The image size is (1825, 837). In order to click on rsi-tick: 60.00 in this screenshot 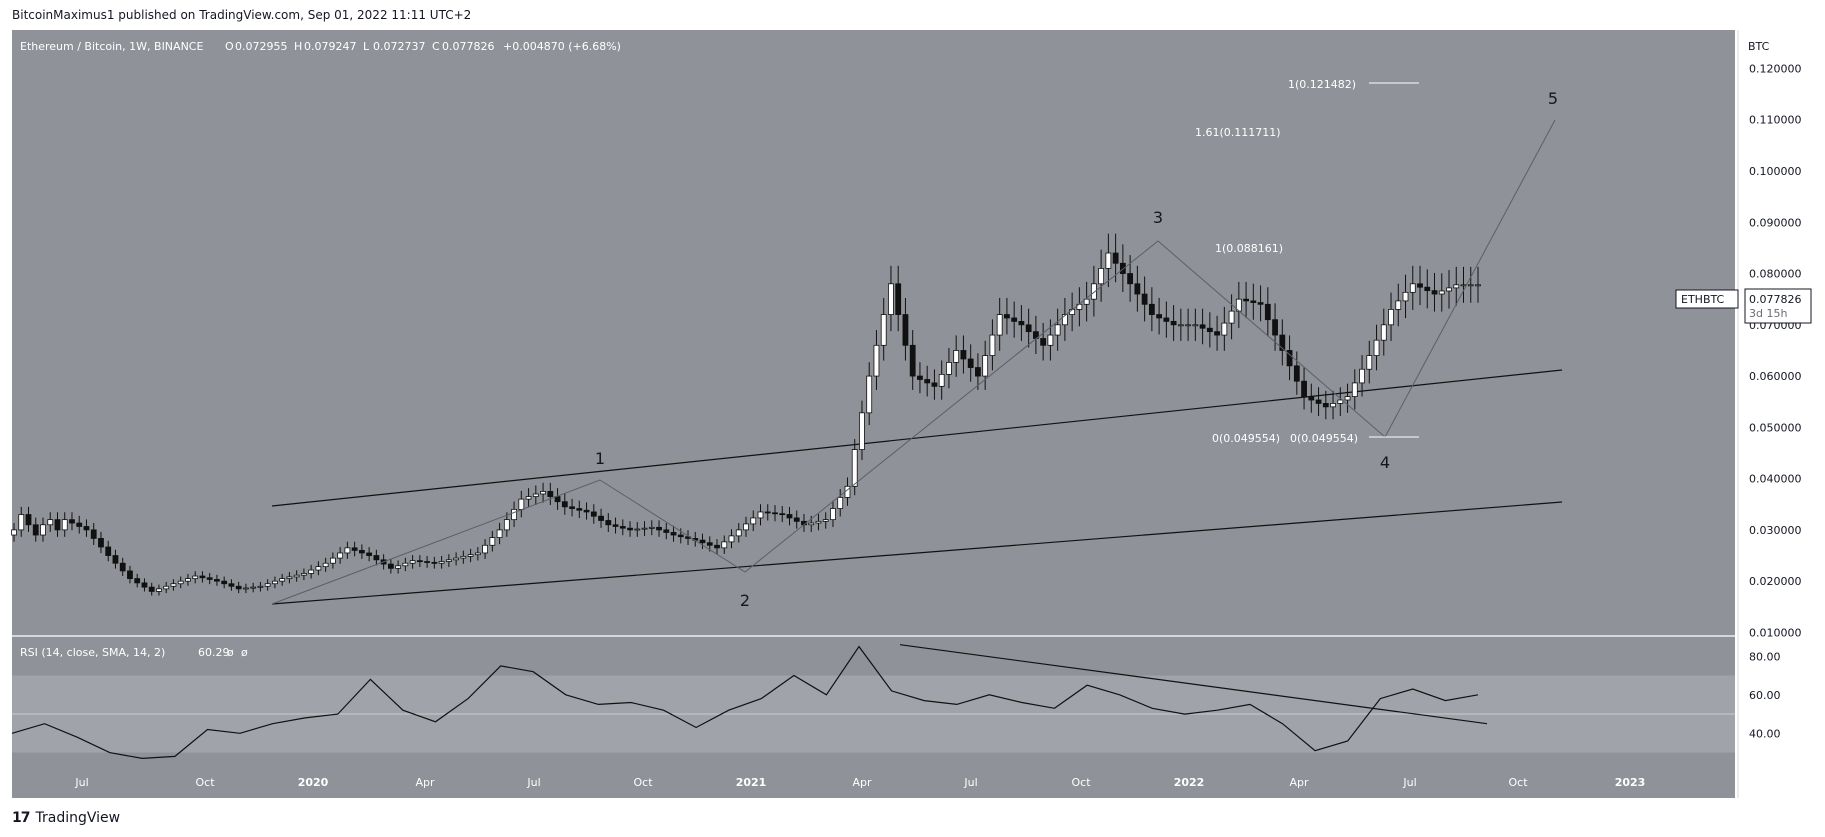, I will do `click(1765, 695)`.